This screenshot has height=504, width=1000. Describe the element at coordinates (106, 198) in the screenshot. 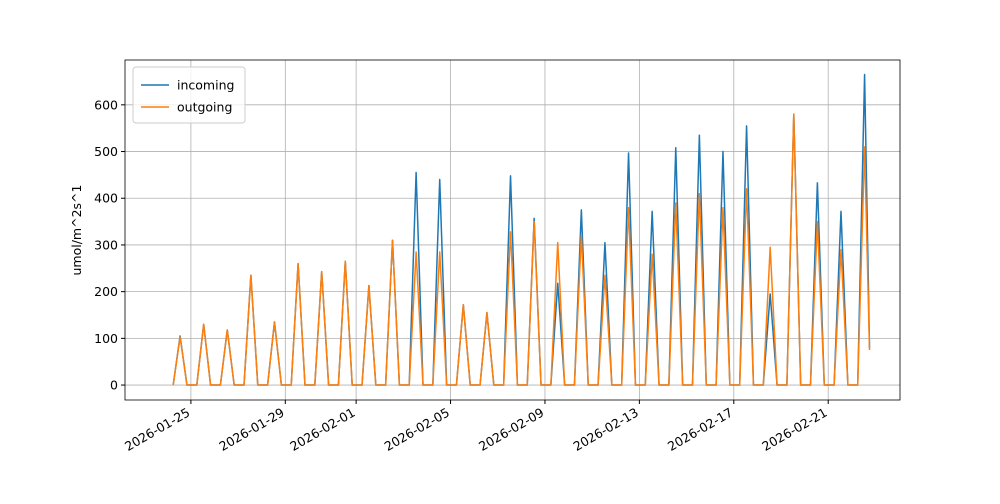

I see `y-tick-label: 400` at that location.